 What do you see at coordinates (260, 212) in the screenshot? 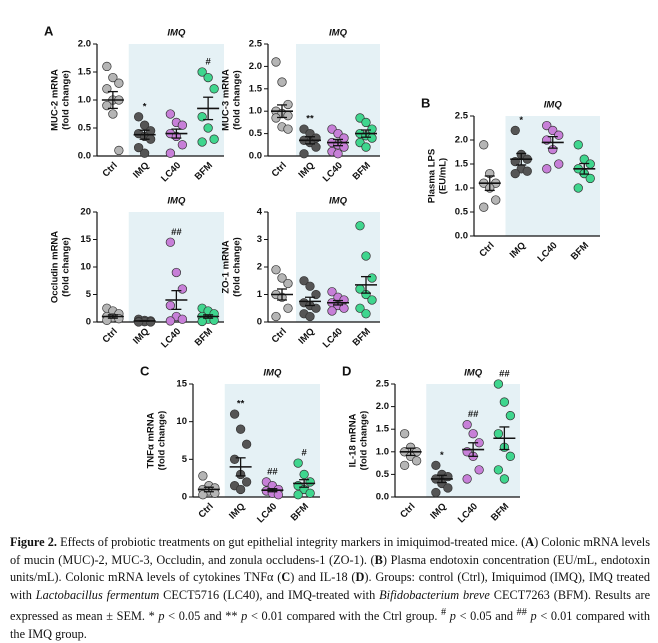
I see `y-tick-label: 4` at bounding box center [260, 212].